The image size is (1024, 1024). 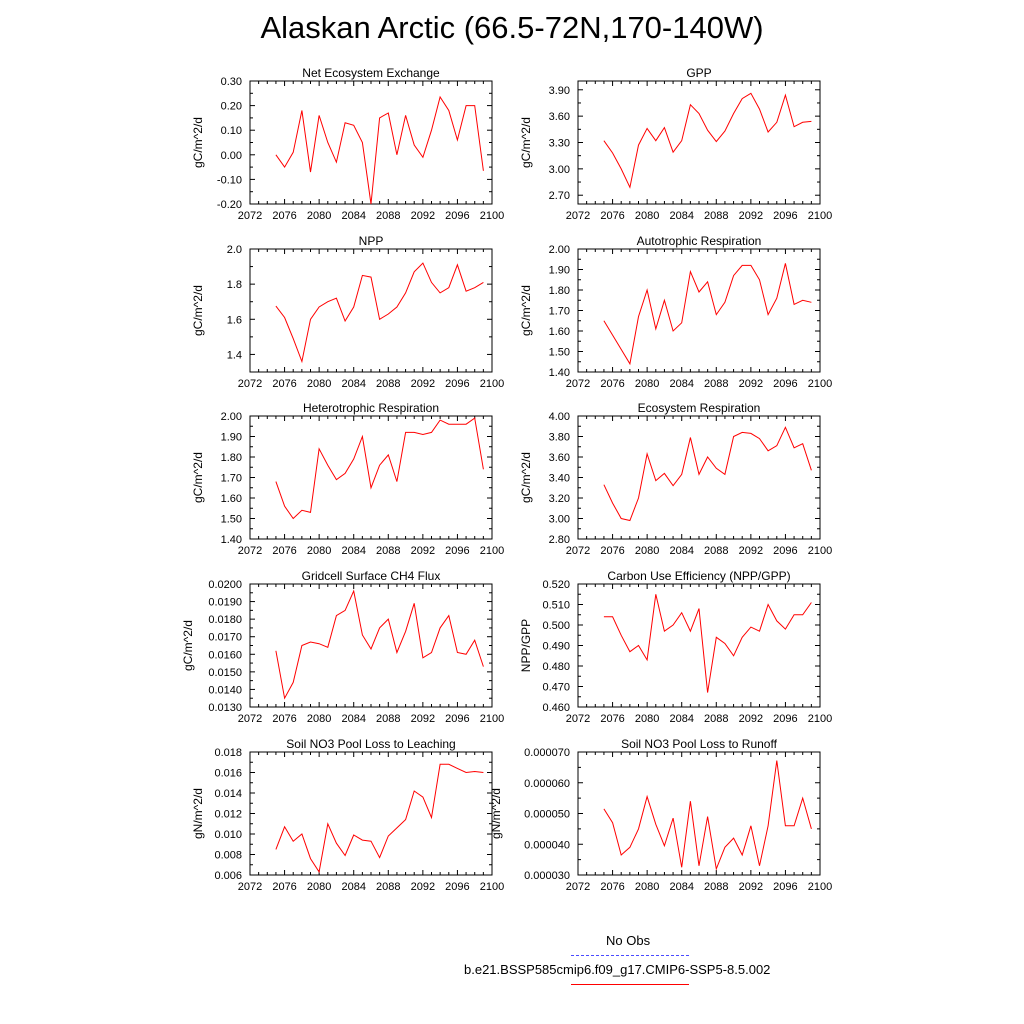 I want to click on panel-title: GPP, so click(x=698, y=73).